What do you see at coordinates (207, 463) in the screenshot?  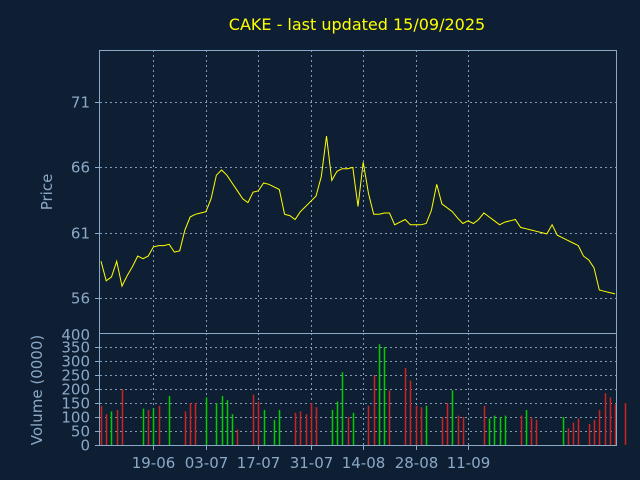 I see `x-tick-label: 03-07` at bounding box center [207, 463].